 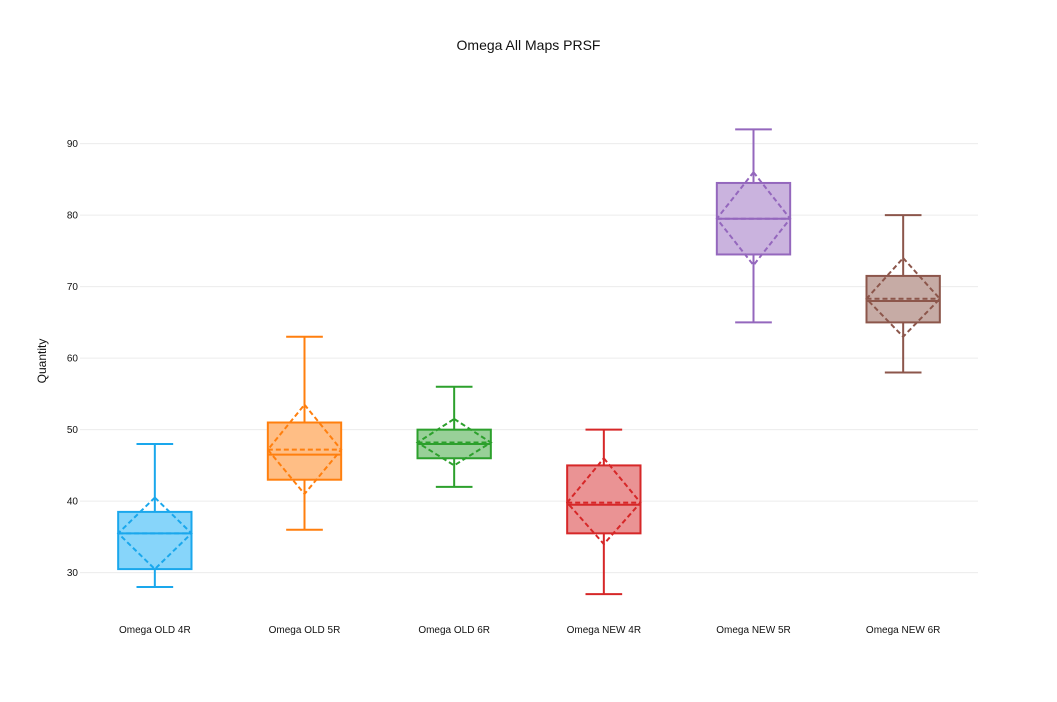 I want to click on y-tick-label: 40, so click(x=73, y=502).